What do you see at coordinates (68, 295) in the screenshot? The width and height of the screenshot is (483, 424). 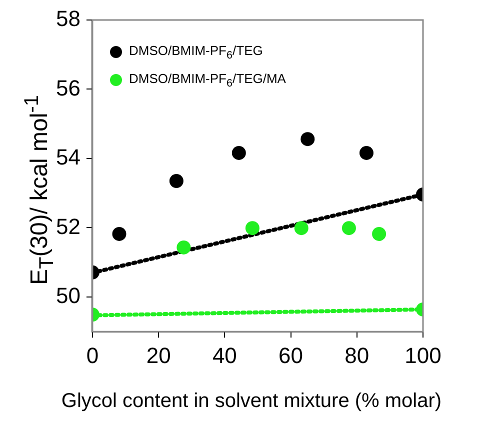 I see `y-tick-label: 50` at bounding box center [68, 295].